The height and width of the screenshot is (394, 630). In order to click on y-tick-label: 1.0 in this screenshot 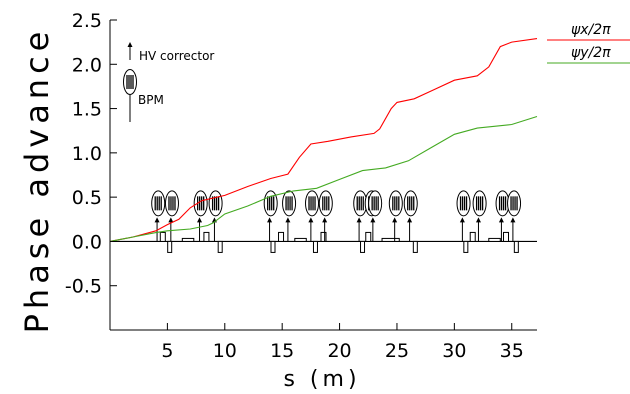, I will do `click(87, 154)`.